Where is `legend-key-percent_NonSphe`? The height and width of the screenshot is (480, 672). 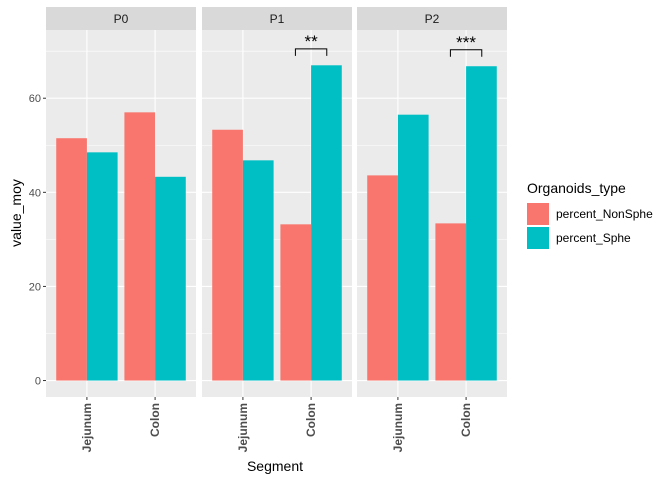 legend-key-percent_NonSphe is located at coordinates (538, 214).